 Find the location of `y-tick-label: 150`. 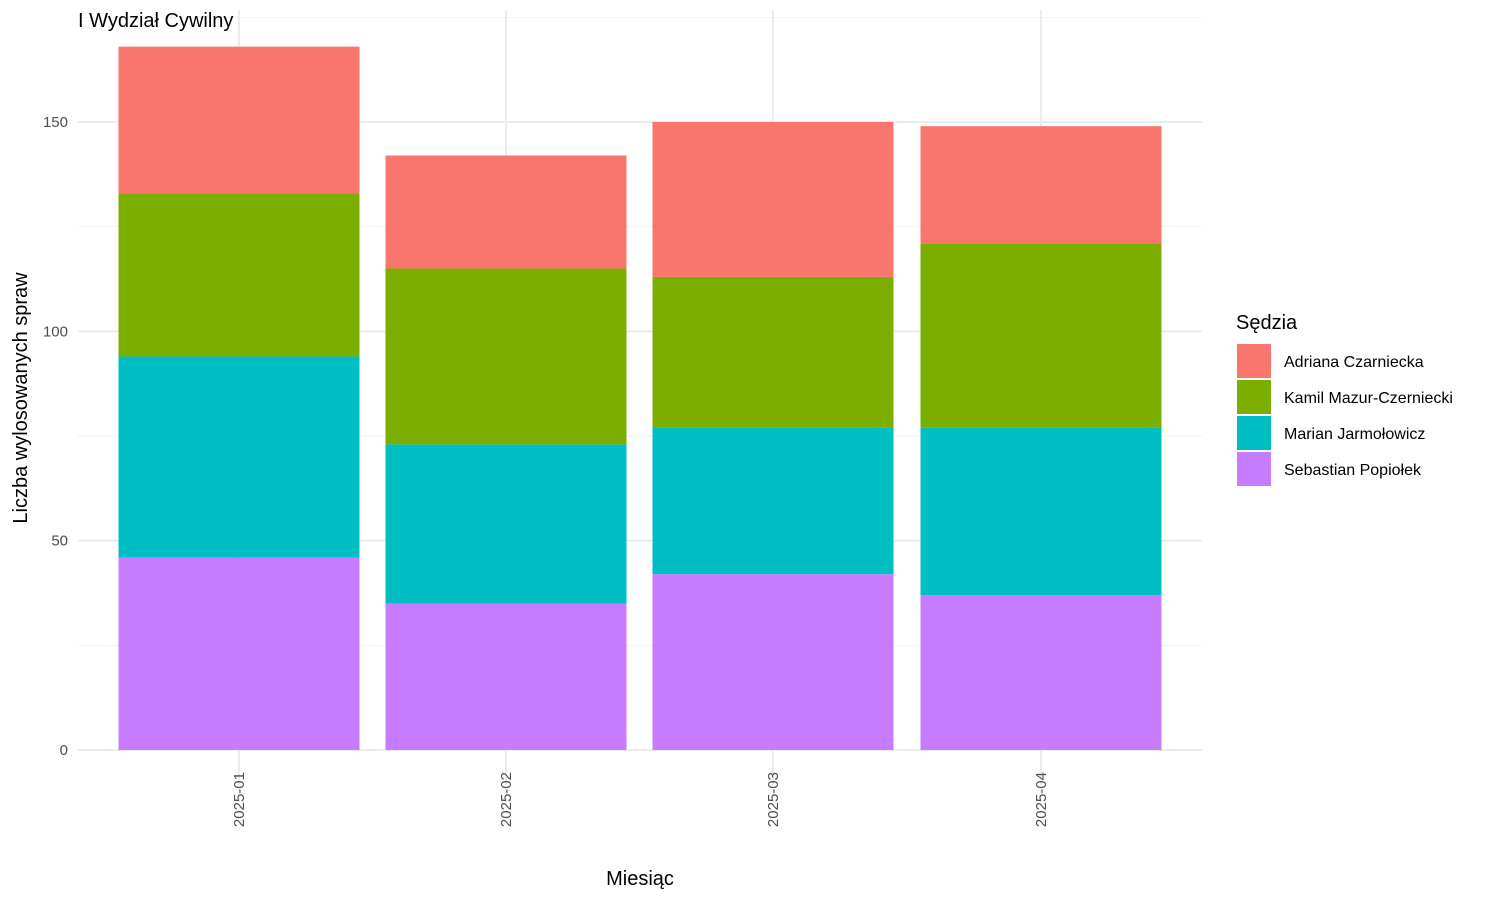

y-tick-label: 150 is located at coordinates (55, 122).